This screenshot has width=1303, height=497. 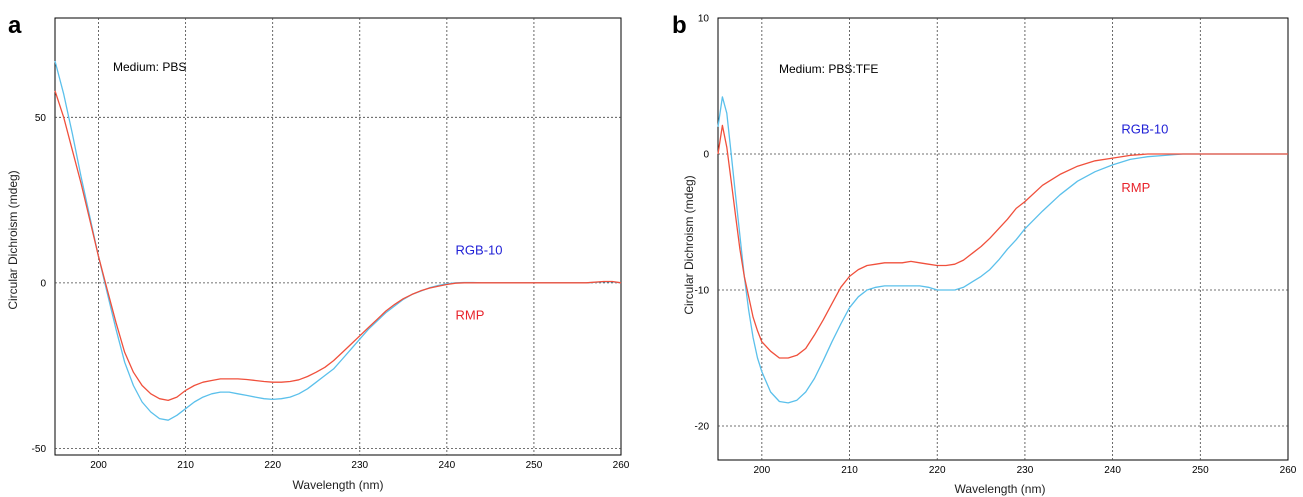 What do you see at coordinates (679, 25) in the screenshot?
I see `panel-letter-b: b` at bounding box center [679, 25].